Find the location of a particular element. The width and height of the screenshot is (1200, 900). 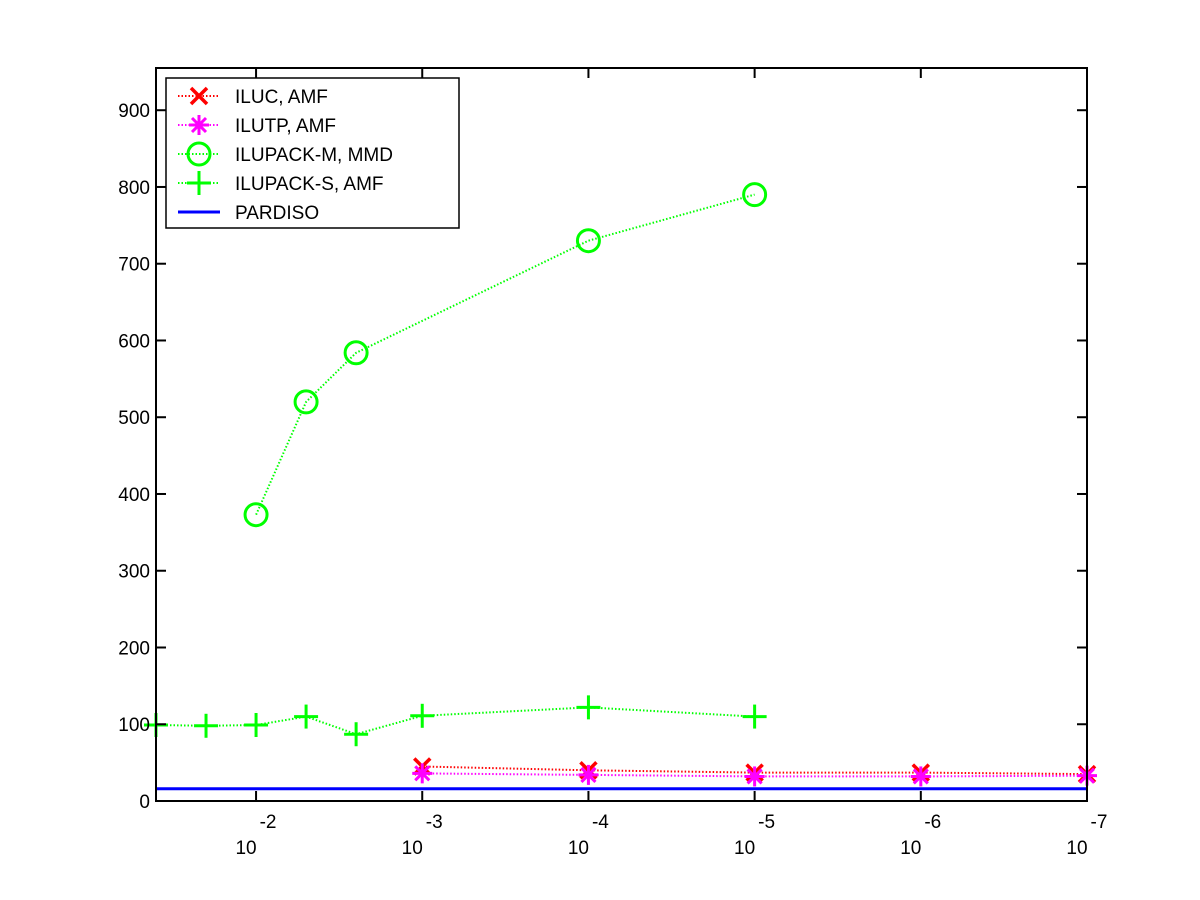

y-tick-label: 600 is located at coordinates (134, 341).